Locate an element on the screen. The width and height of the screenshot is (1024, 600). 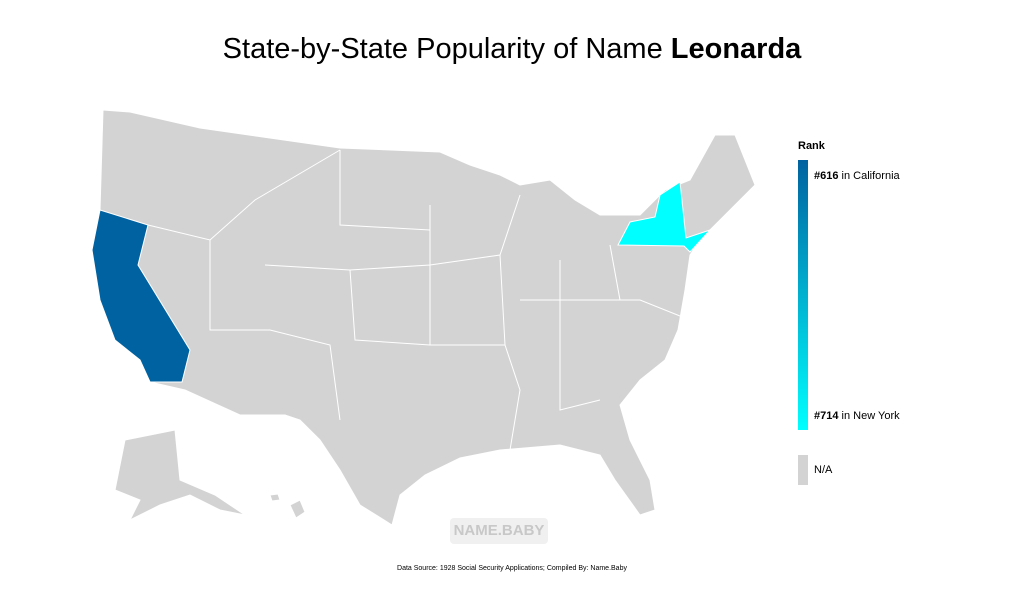
title-name: Leonarda is located at coordinates (736, 49).